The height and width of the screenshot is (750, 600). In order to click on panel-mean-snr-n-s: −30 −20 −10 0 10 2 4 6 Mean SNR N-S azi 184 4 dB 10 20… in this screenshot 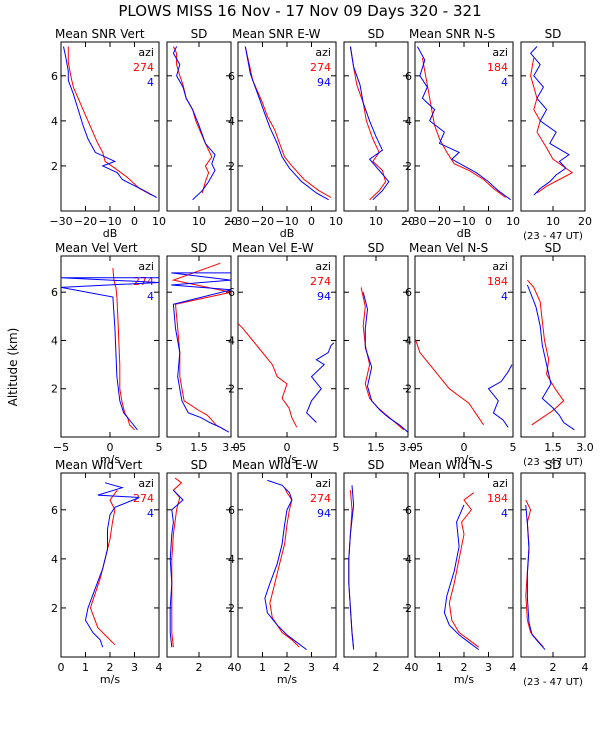, I will do `click(497, 133)`.